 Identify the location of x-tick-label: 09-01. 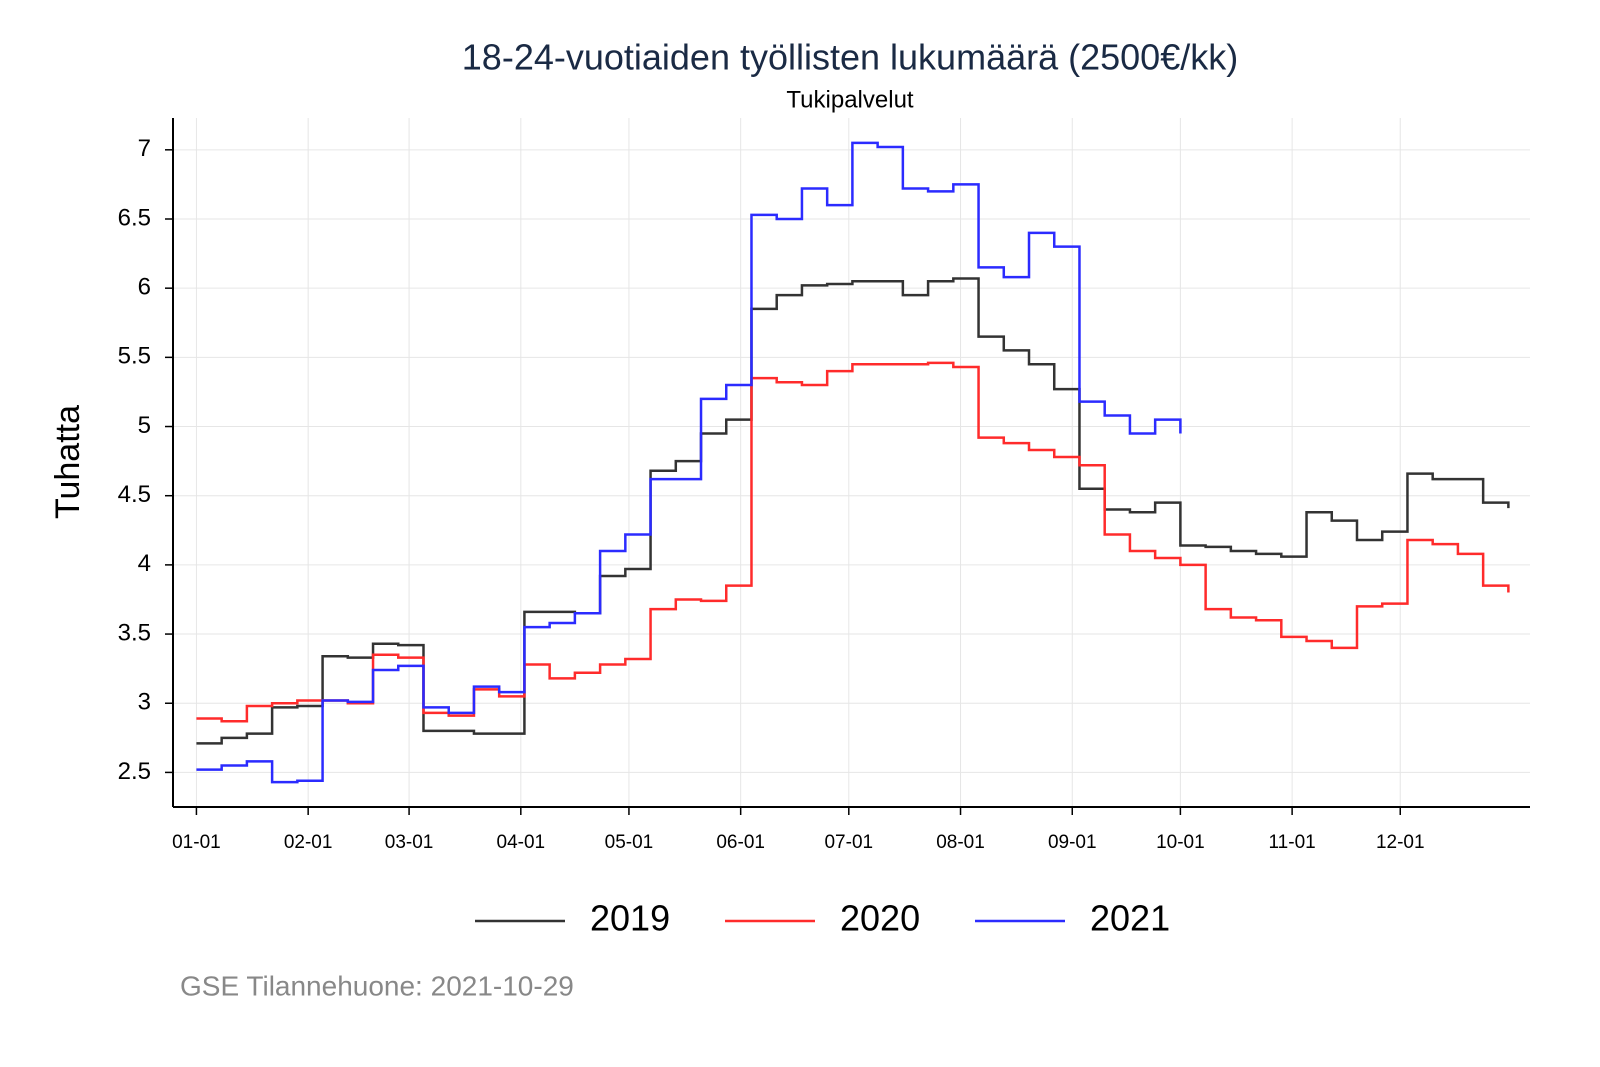
(1072, 842).